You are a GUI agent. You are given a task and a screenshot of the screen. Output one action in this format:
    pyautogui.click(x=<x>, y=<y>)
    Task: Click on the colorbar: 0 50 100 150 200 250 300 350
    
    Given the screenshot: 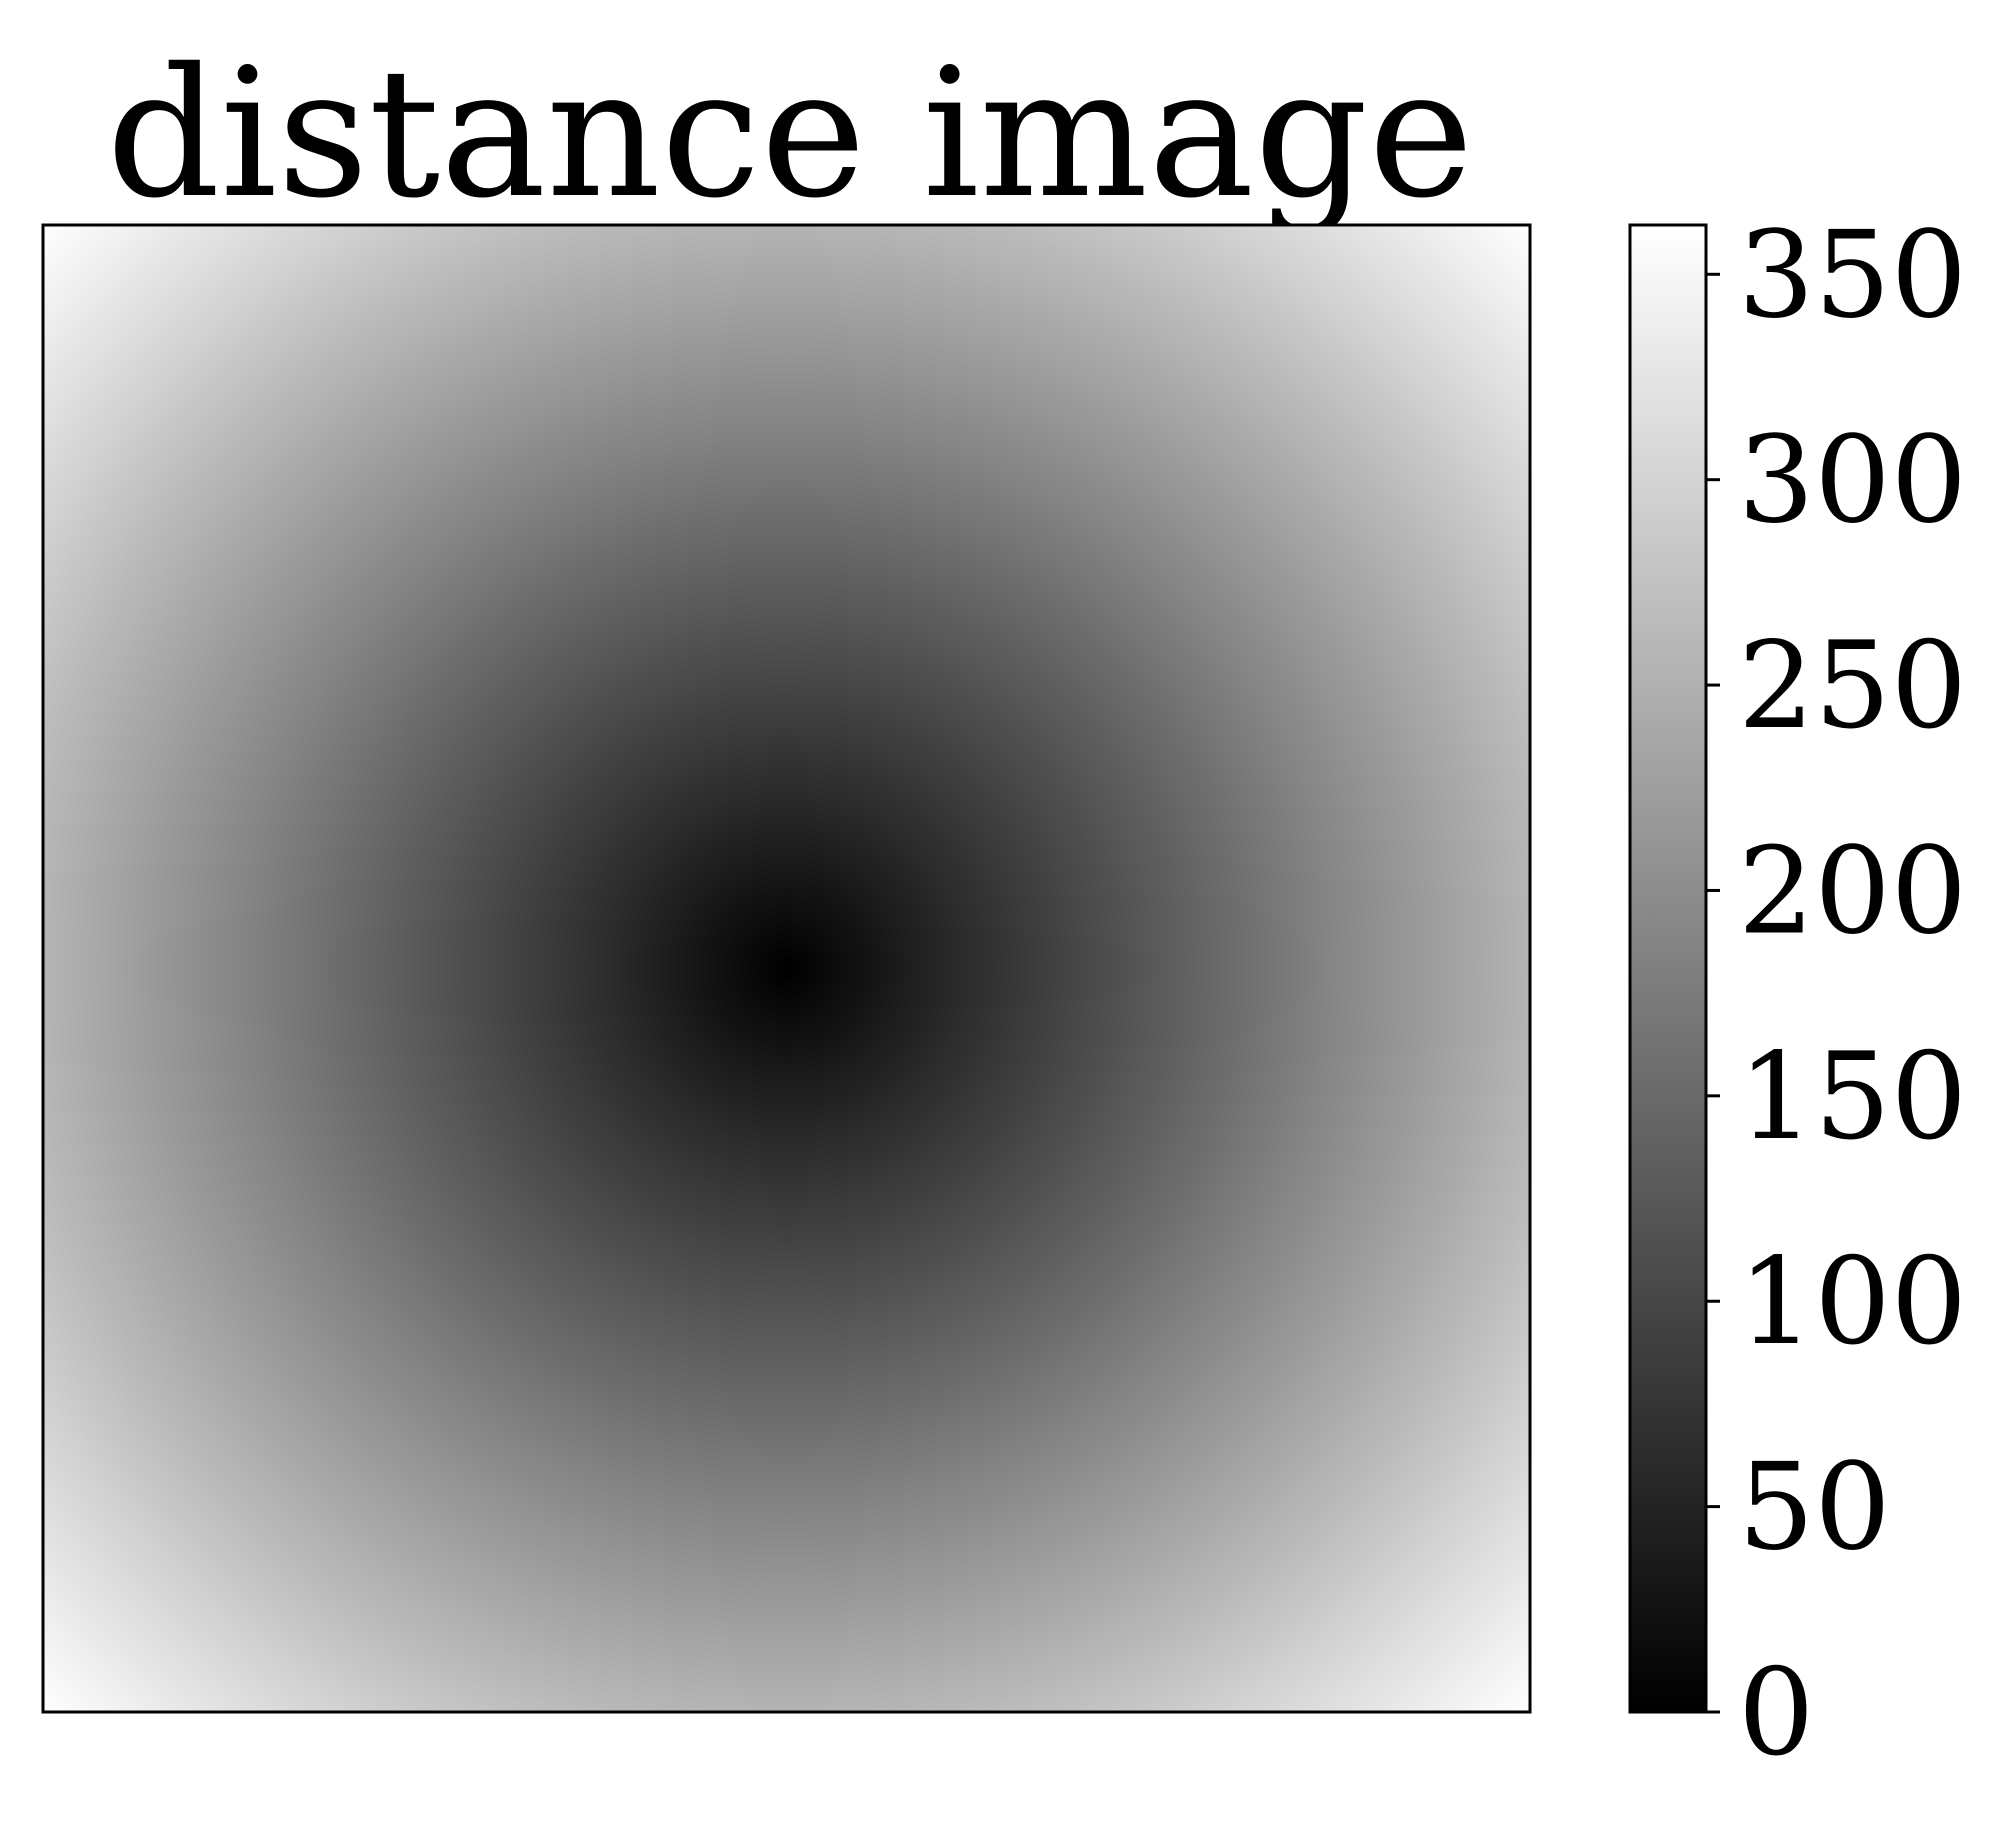 What is the action you would take?
    pyautogui.click(x=1797, y=994)
    